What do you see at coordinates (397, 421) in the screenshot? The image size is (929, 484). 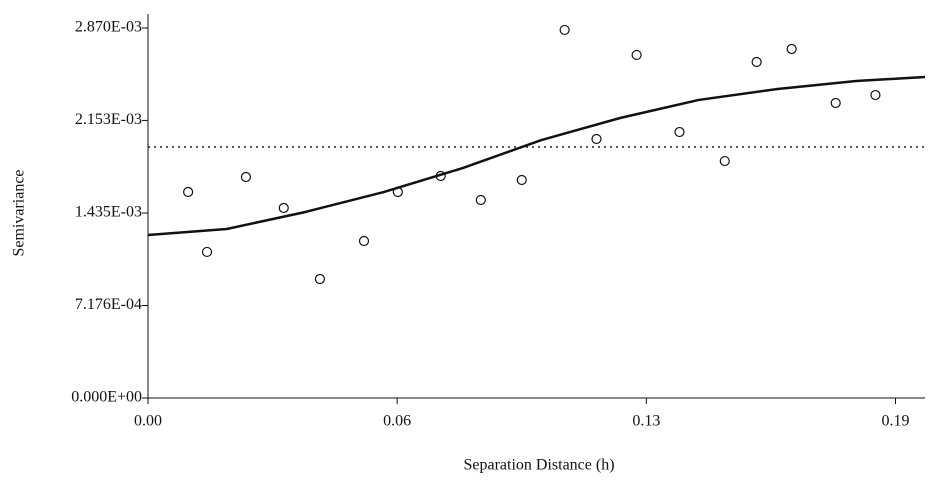 I see `x-tick-label: 0.06` at bounding box center [397, 421].